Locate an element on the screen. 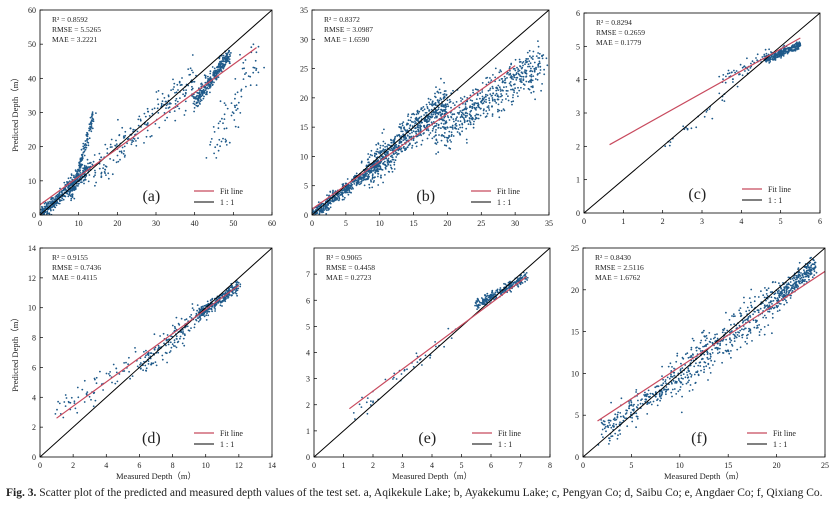  x-tick-label: 6 is located at coordinates (491, 465).